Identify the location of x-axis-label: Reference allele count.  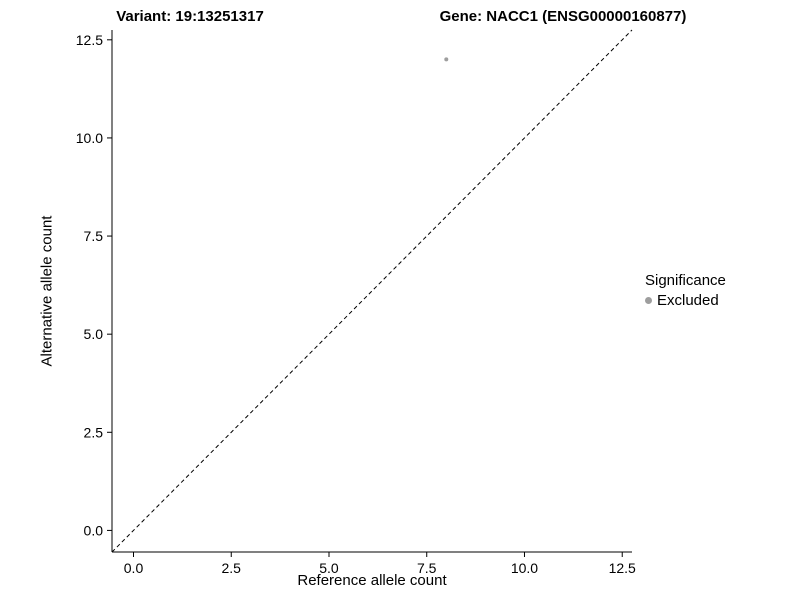
(372, 580).